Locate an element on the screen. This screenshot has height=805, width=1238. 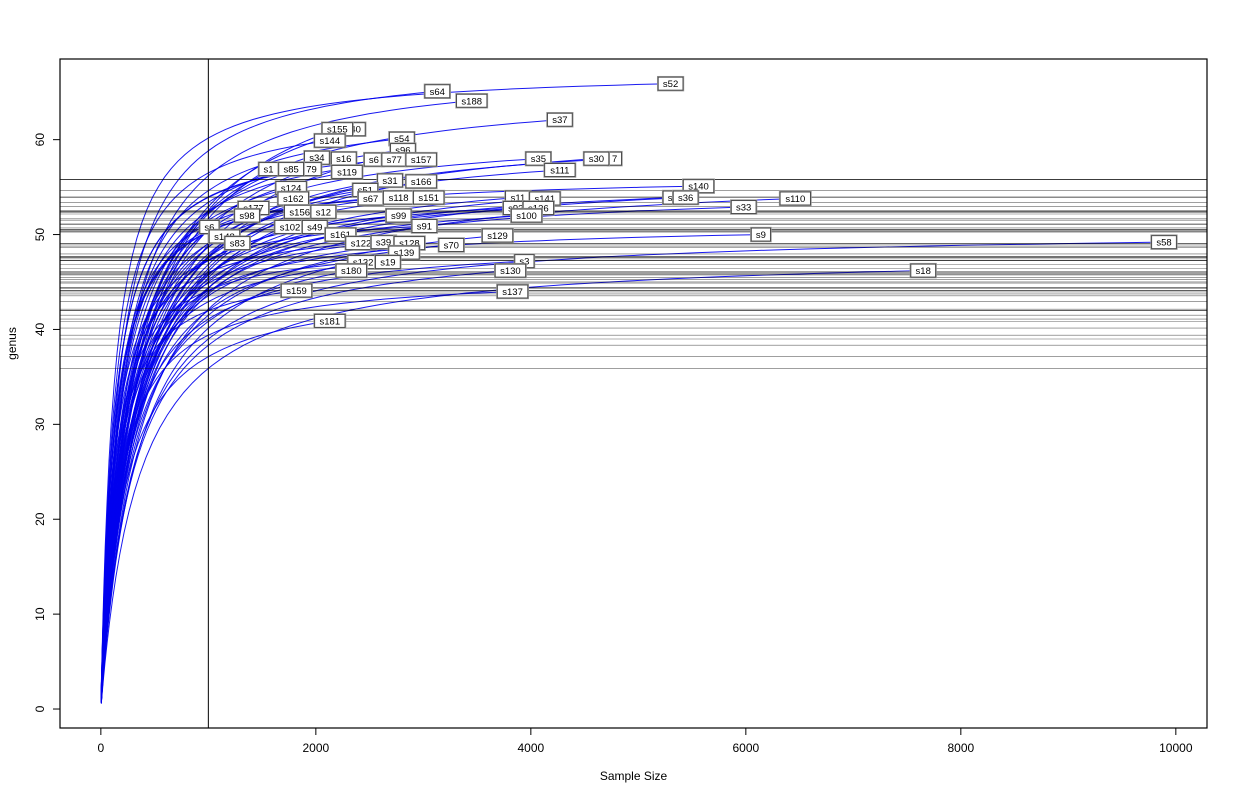
sample-label: s30 is located at coordinates (596, 159).